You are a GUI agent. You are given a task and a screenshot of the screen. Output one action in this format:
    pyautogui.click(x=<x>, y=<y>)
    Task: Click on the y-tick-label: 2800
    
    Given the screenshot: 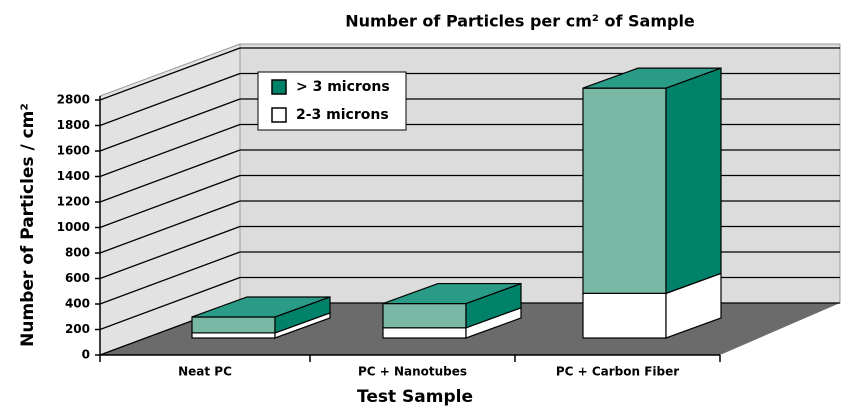 What is the action you would take?
    pyautogui.click(x=73, y=100)
    